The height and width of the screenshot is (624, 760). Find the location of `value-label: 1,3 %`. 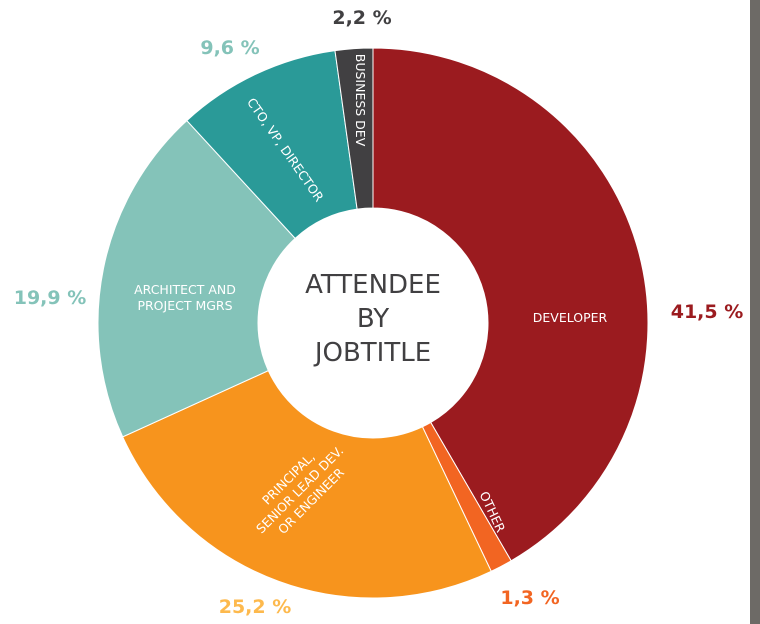

value-label: 1,3 % is located at coordinates (530, 598).